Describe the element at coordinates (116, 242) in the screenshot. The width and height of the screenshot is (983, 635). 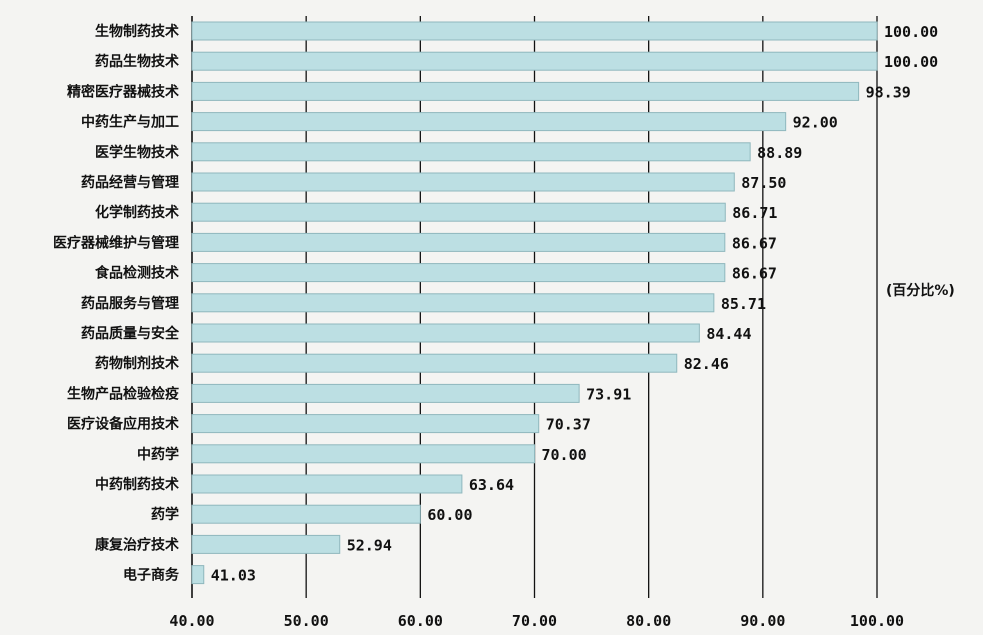
I see `category-label: 医疗器械维护与管理` at that location.